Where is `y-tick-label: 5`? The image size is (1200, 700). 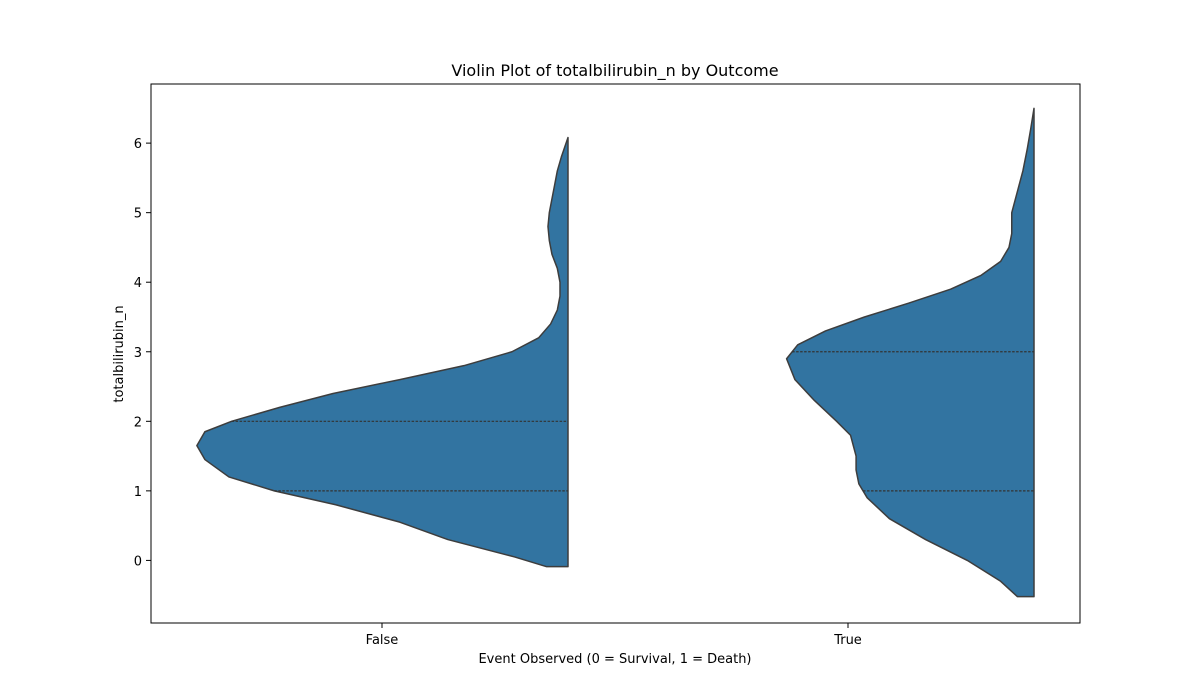 y-tick-label: 5 is located at coordinates (138, 214).